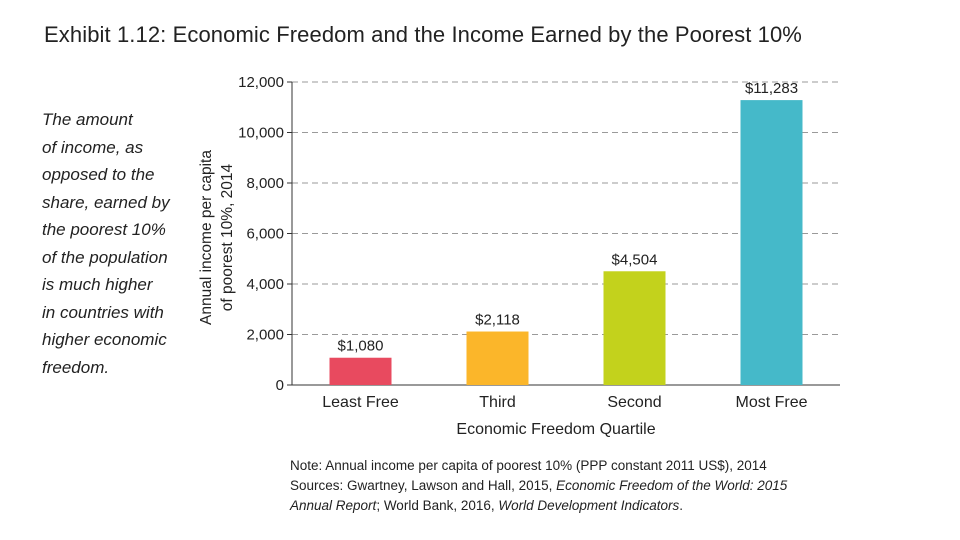  Describe the element at coordinates (265, 234) in the screenshot. I see `y-tick-label: 6,000` at that location.